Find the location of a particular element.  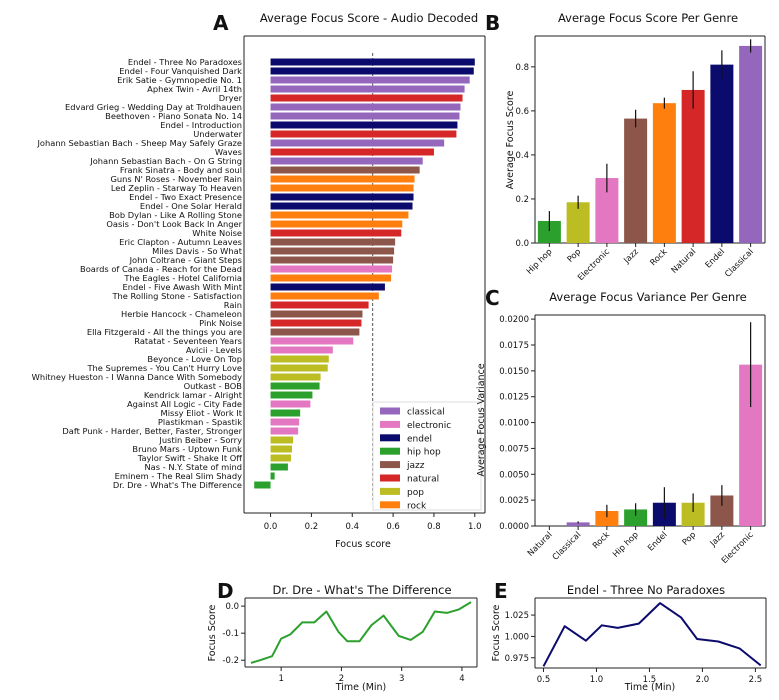

genre-score-x-tick-label-6: Endel is located at coordinates (714, 257).